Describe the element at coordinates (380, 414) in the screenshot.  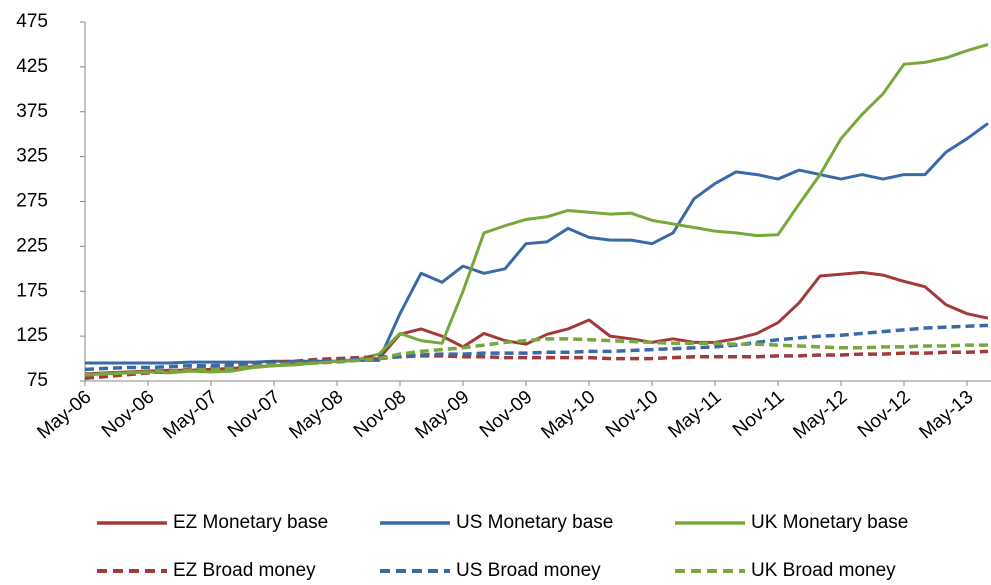
I see `x-tick-label: Nov-08` at that location.